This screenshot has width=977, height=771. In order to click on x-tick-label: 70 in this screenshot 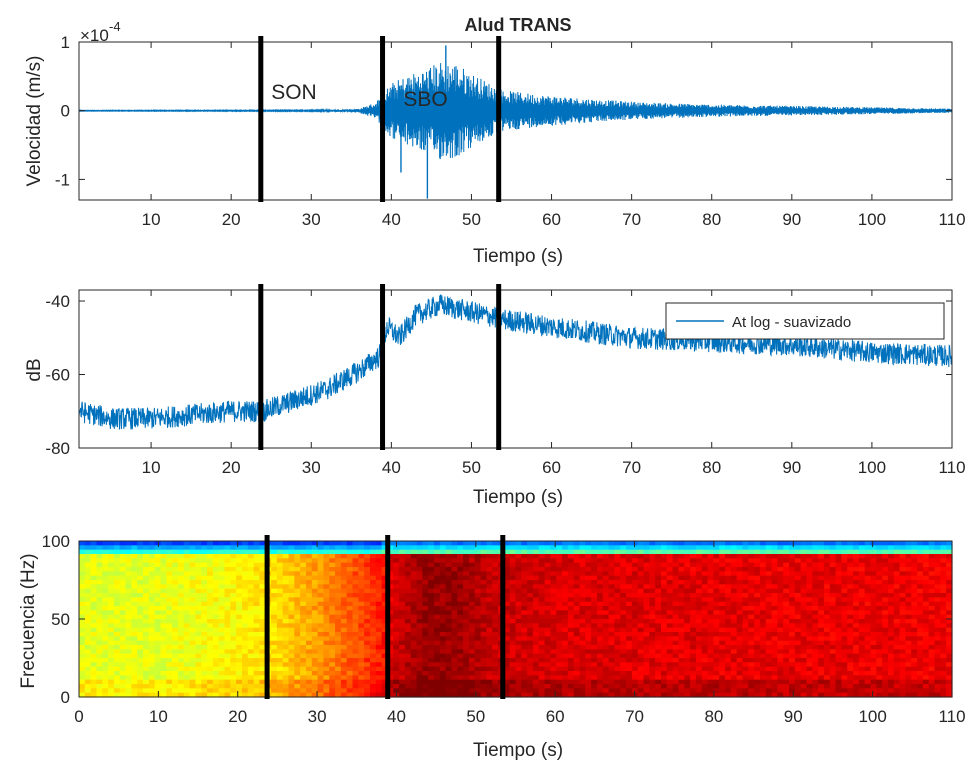, I will do `click(631, 219)`.